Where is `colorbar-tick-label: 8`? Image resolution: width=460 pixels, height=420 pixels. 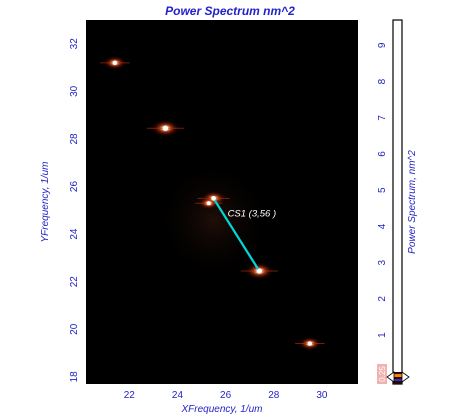
colorbar-tick-label: 8 is located at coordinates (382, 81).